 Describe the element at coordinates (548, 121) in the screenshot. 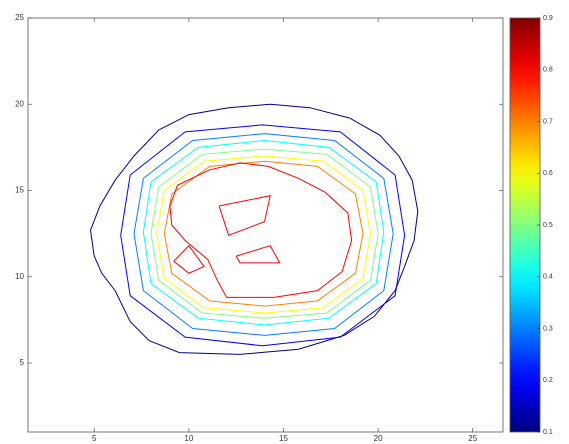

I see `colorbar-tick-label: 0.7` at that location.